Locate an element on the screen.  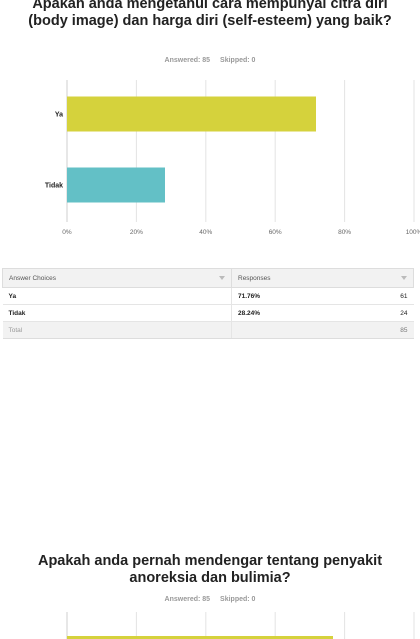
total-label: Total is located at coordinates (117, 330).